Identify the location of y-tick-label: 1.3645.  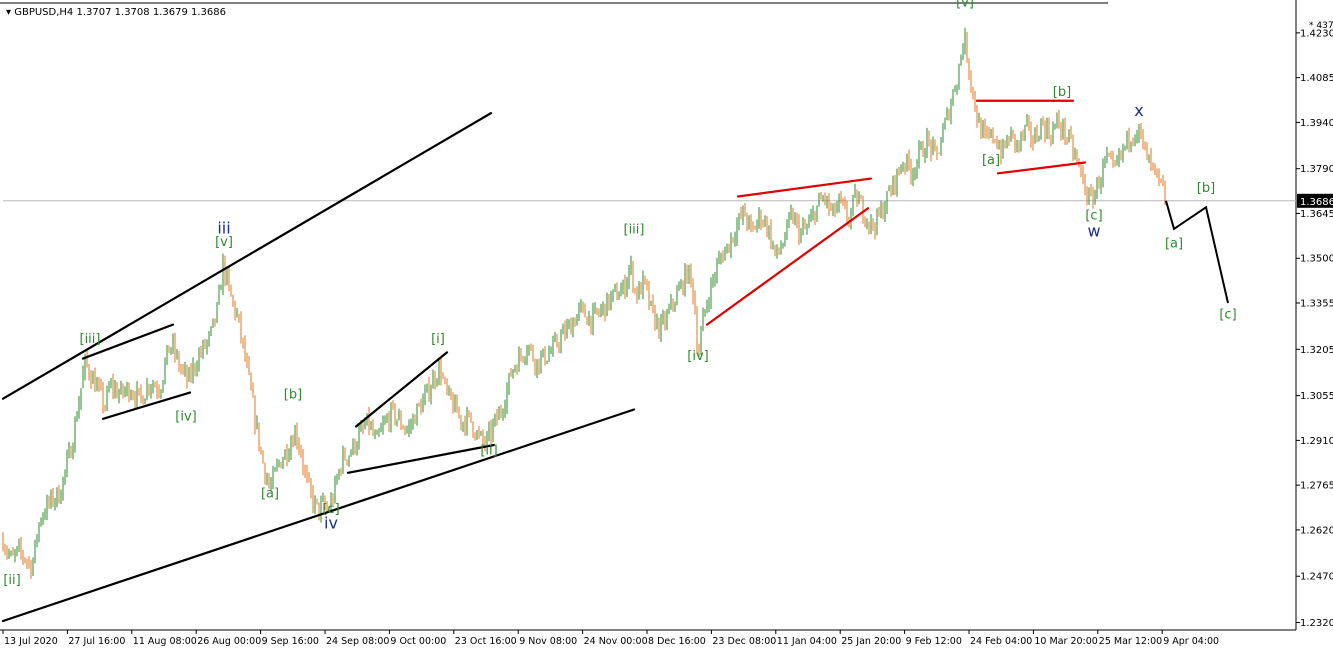
(1316, 214).